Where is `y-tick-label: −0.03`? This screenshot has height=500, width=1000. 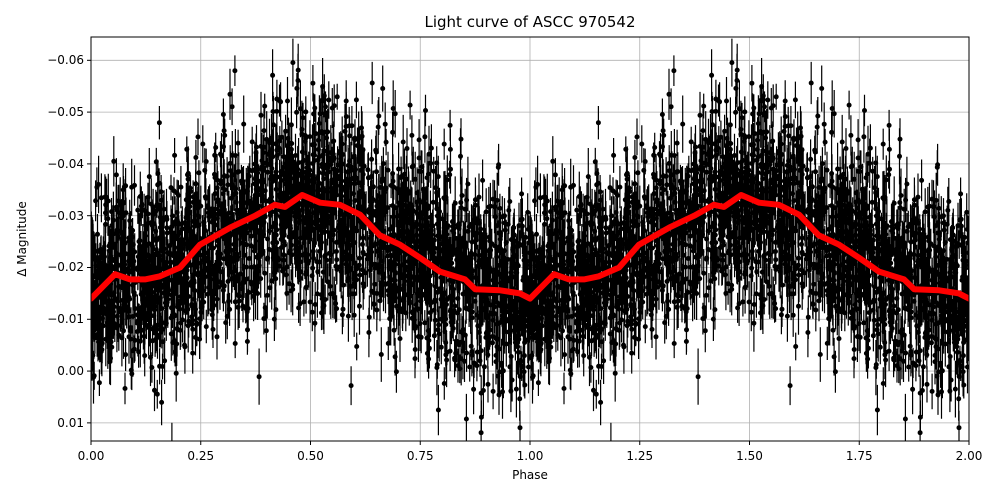 y-tick-label: −0.03 is located at coordinates (65, 215).